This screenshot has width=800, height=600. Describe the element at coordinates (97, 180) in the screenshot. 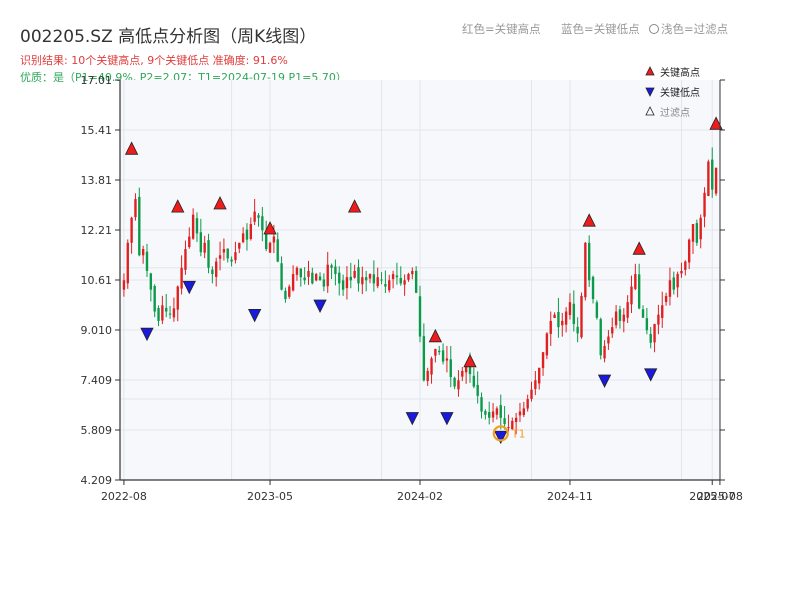

I see `y-tick-label: 13.81` at that location.